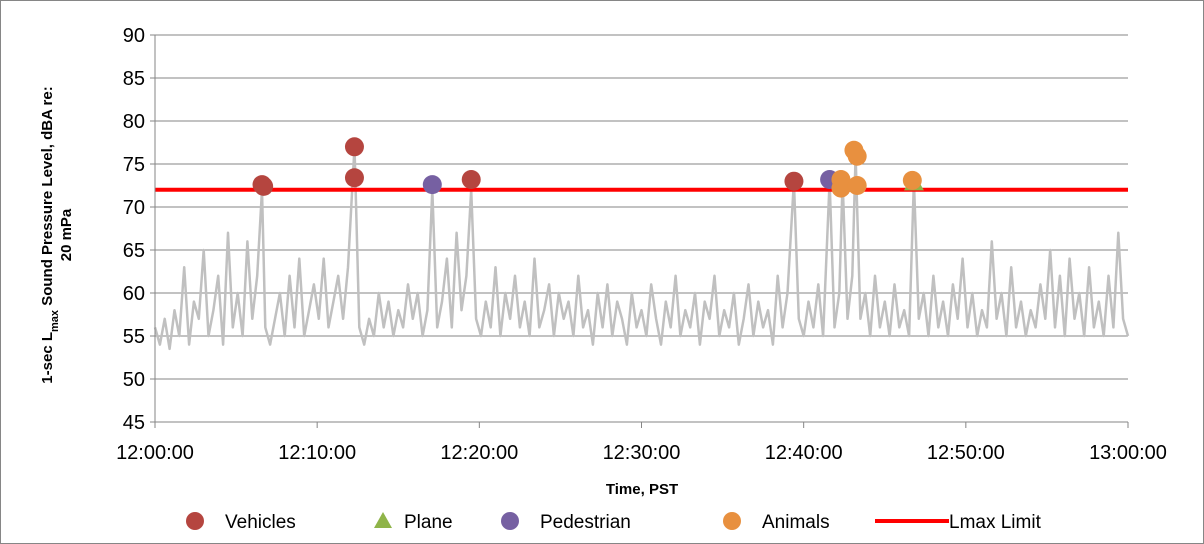  Describe the element at coordinates (155, 453) in the screenshot. I see `x-tick-label: 12:00:00` at that location.